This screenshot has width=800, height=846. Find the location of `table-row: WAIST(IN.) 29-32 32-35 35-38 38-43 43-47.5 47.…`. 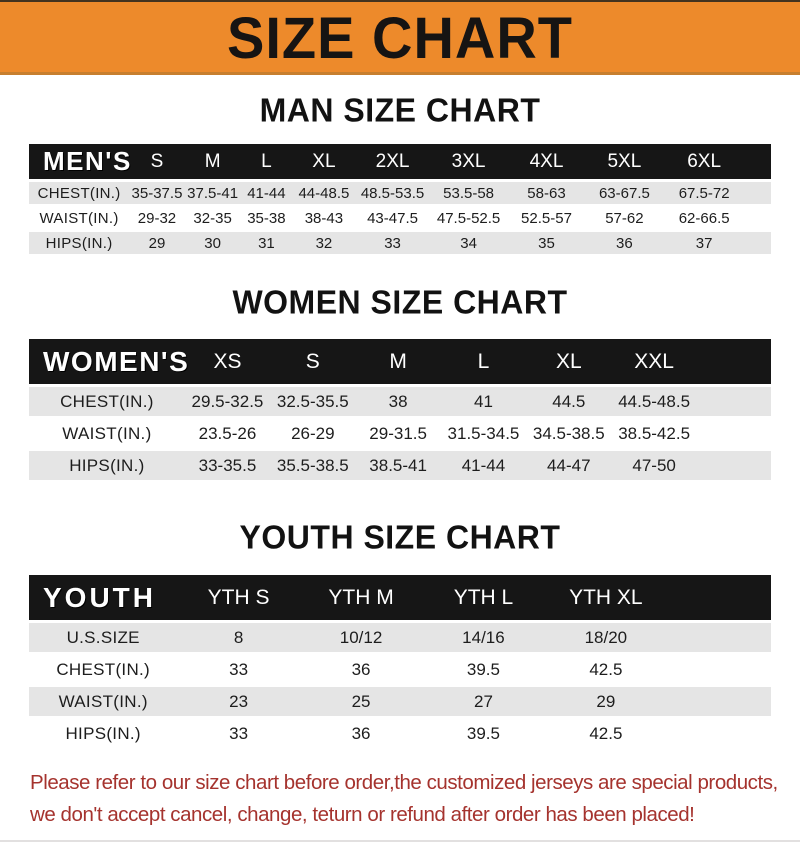

table-row: WAIST(IN.) 29-32 32-35 35-38 38-43 43-47.5 47.… is located at coordinates (400, 218).